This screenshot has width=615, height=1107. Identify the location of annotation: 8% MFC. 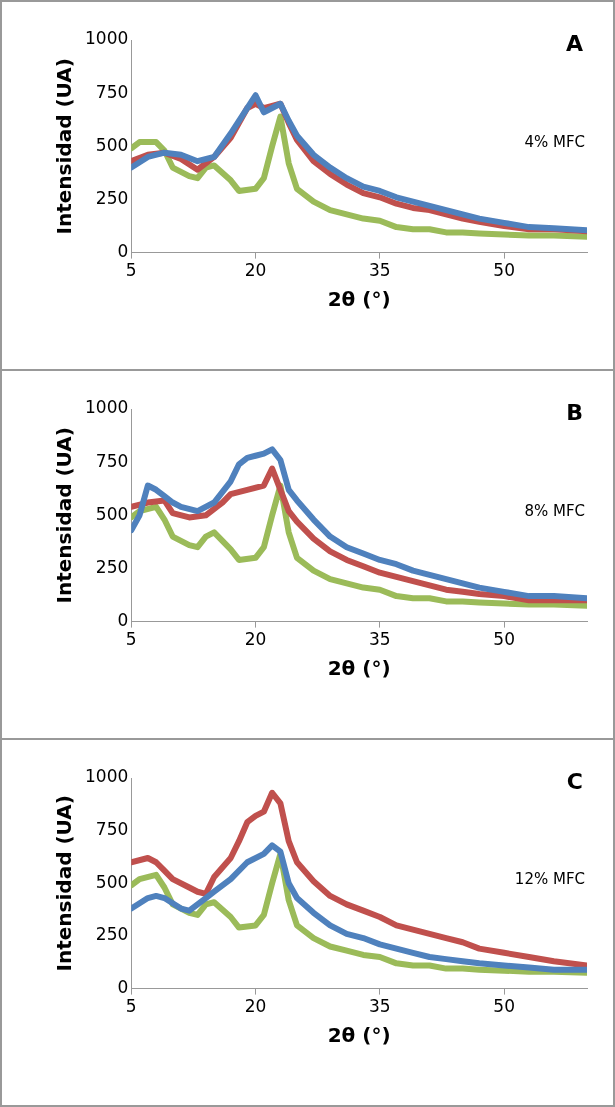
(554, 511).